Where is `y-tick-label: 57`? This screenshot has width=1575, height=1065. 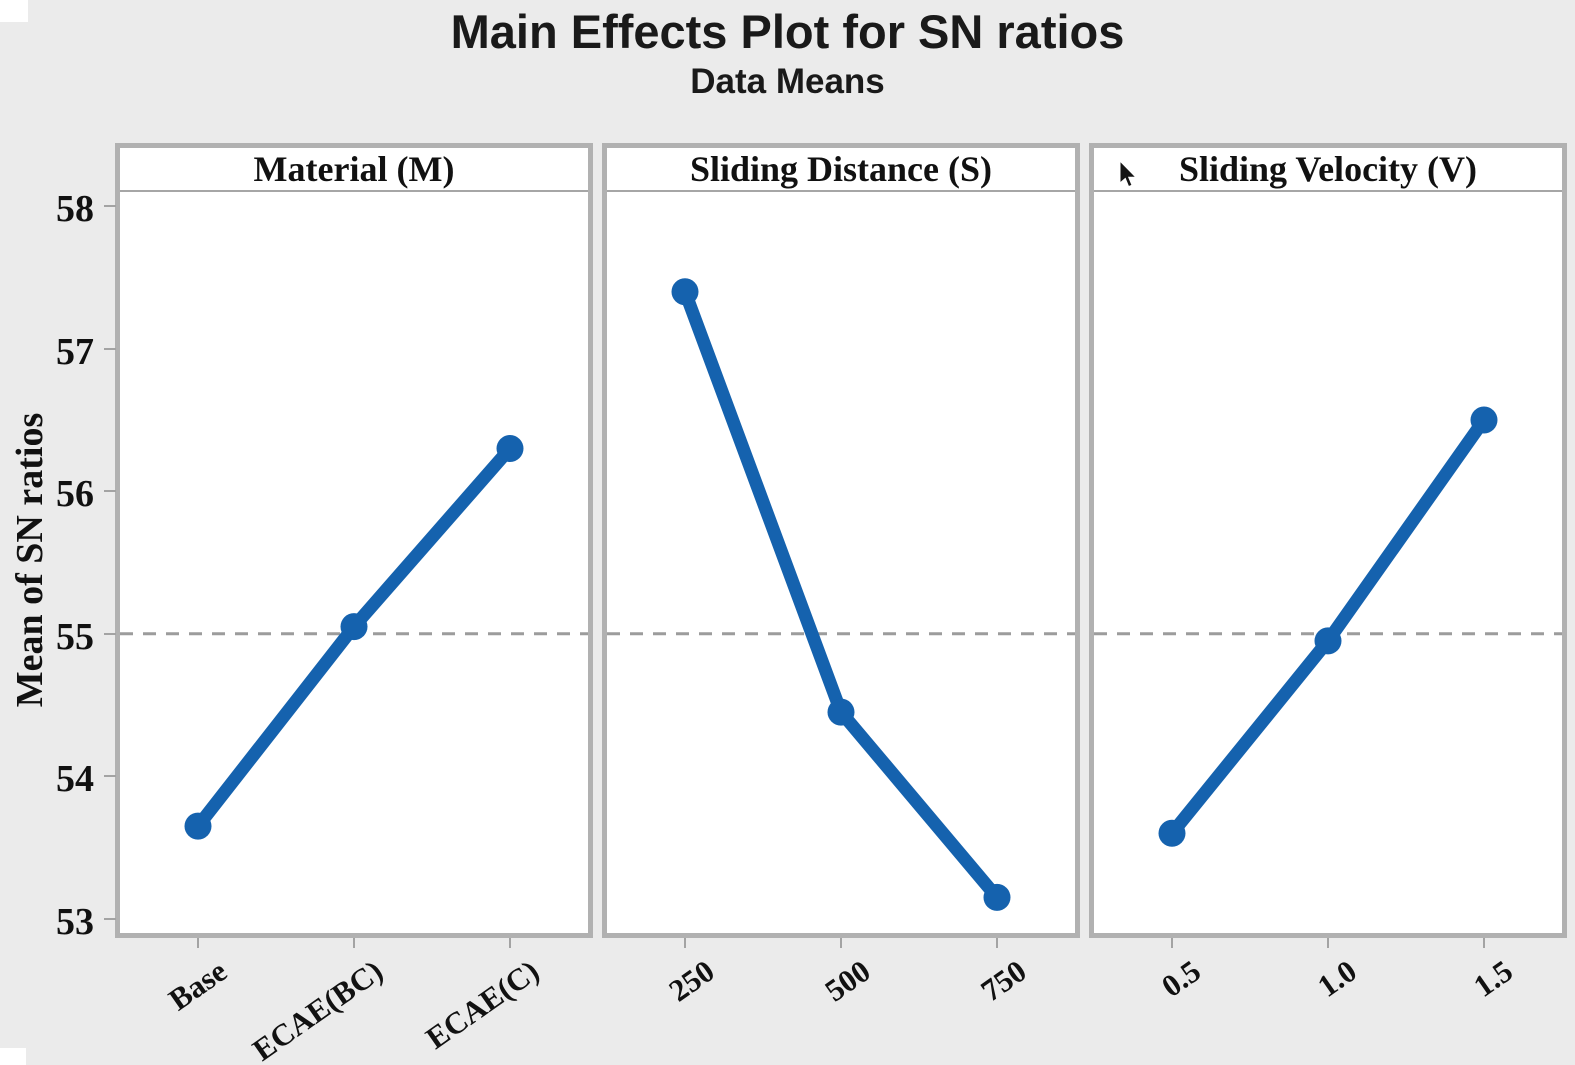 y-tick-label: 57 is located at coordinates (75, 351).